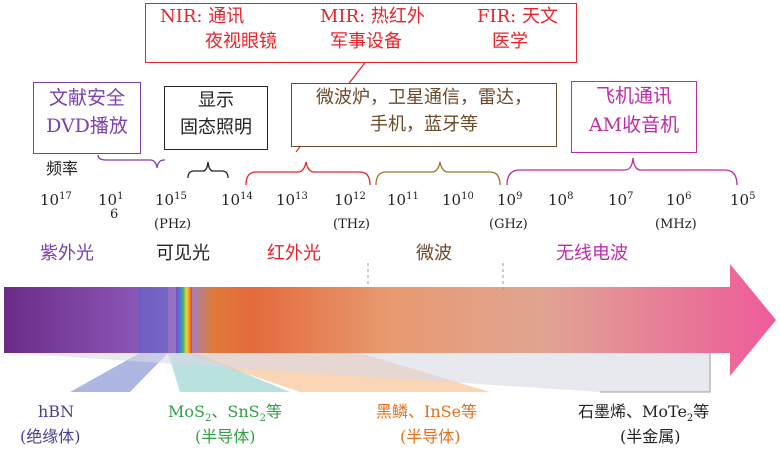  Describe the element at coordinates (743, 200) in the screenshot. I see `tick-1e5: 105` at that location.